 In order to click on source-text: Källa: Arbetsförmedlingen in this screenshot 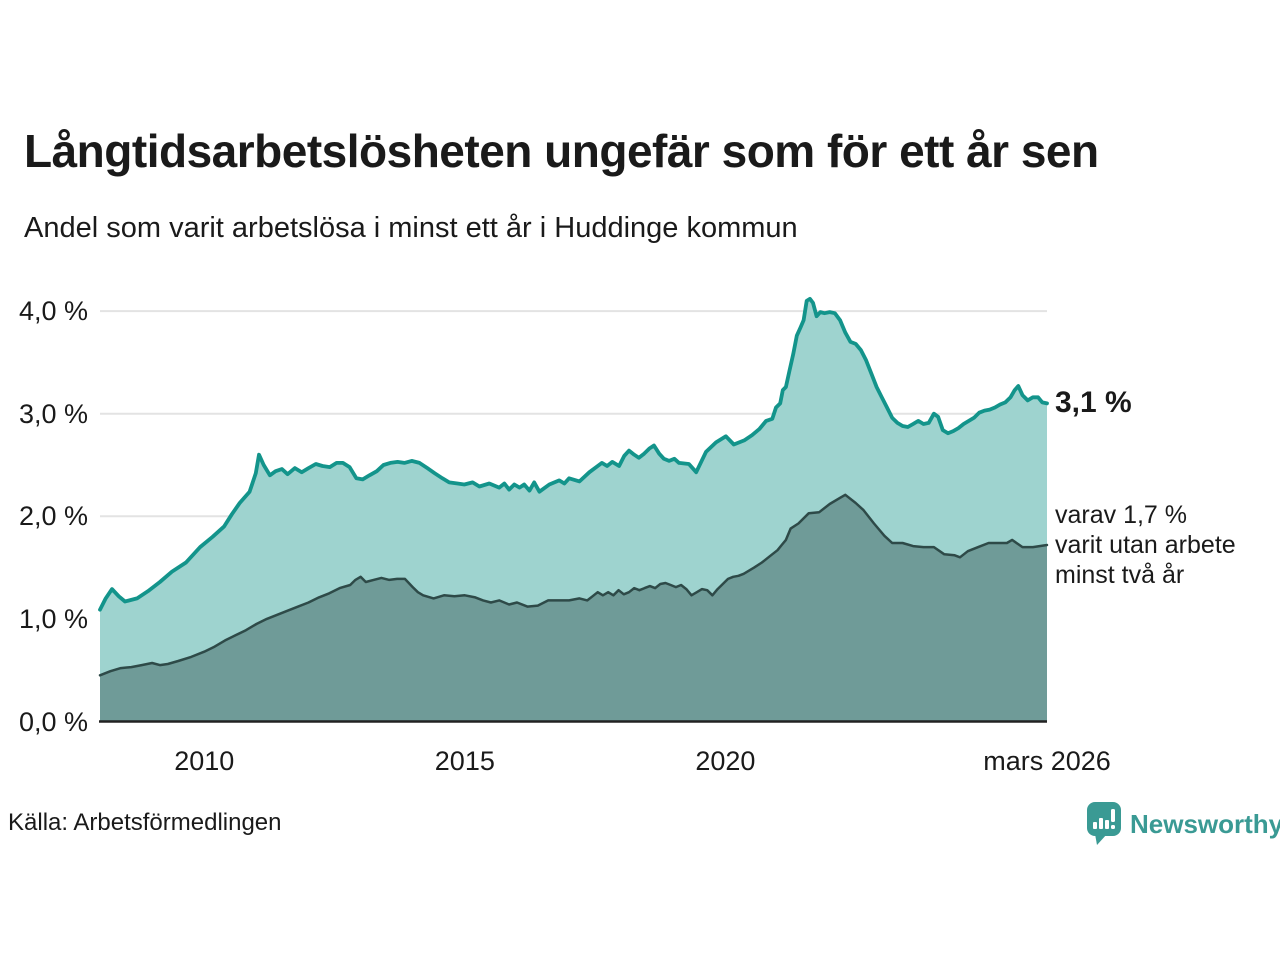, I will do `click(145, 822)`.